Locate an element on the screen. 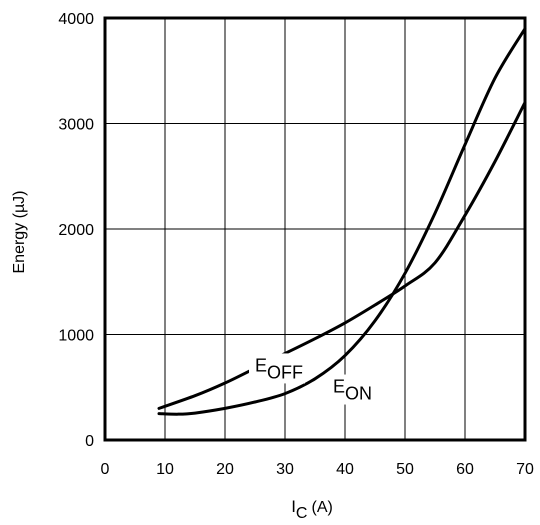  x-axis-label-main: I is located at coordinates (293, 506).